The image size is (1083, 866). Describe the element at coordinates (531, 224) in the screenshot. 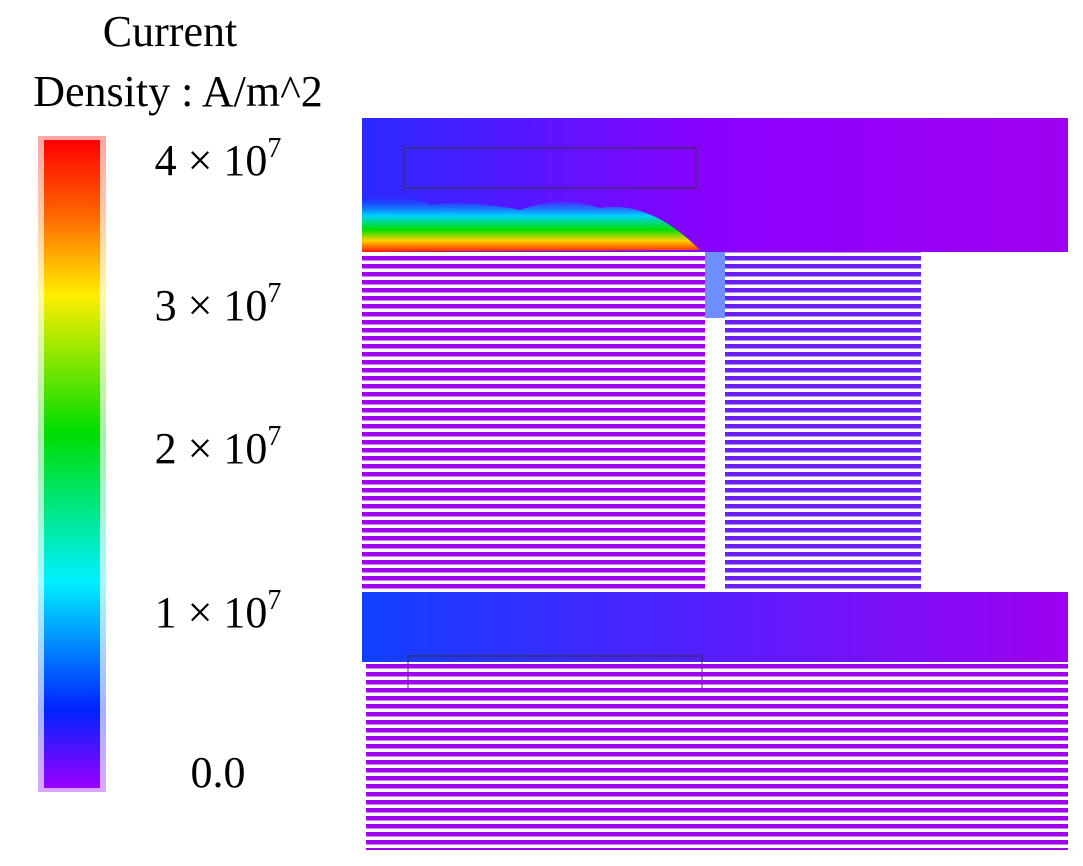

I see `hot-band` at that location.